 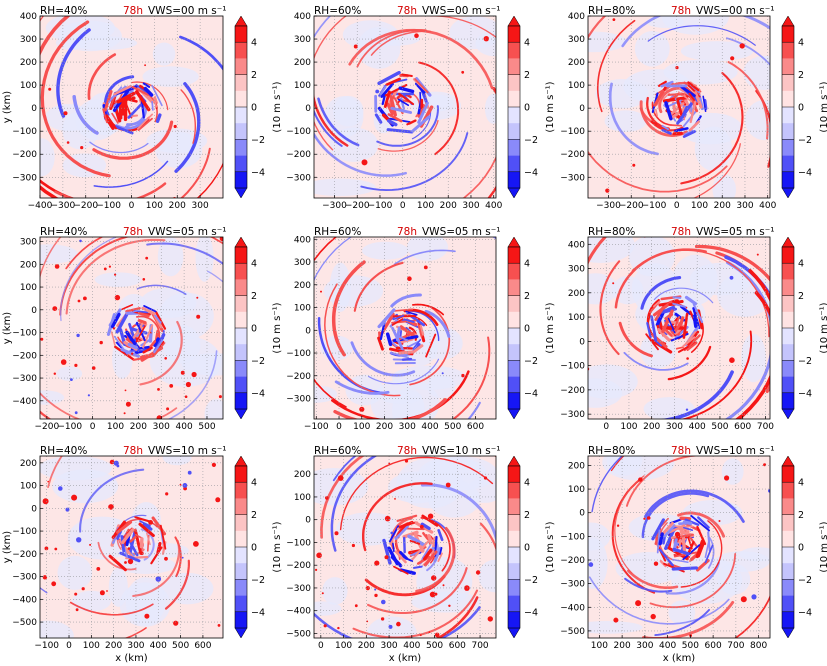 What do you see at coordinates (448, 206) in the screenshot?
I see `x-tick-label: 200` at bounding box center [448, 206].